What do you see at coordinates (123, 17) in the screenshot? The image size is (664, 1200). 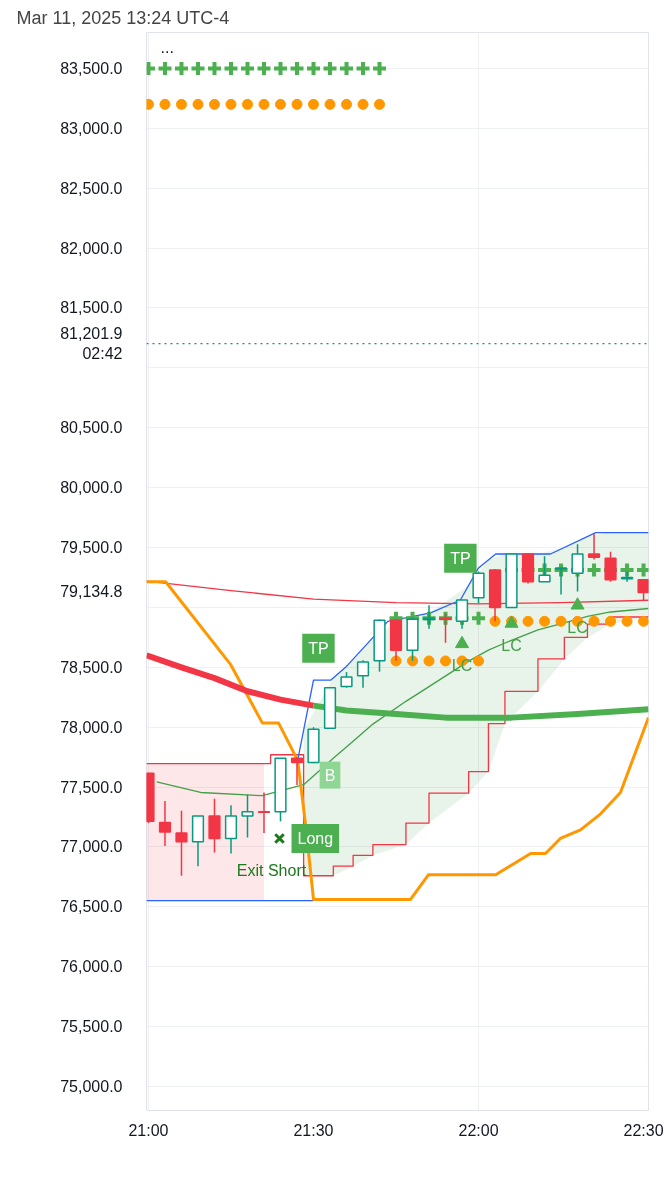 I see `chart-title: Mar 11, 2025 13:24 UTC-4` at bounding box center [123, 17].